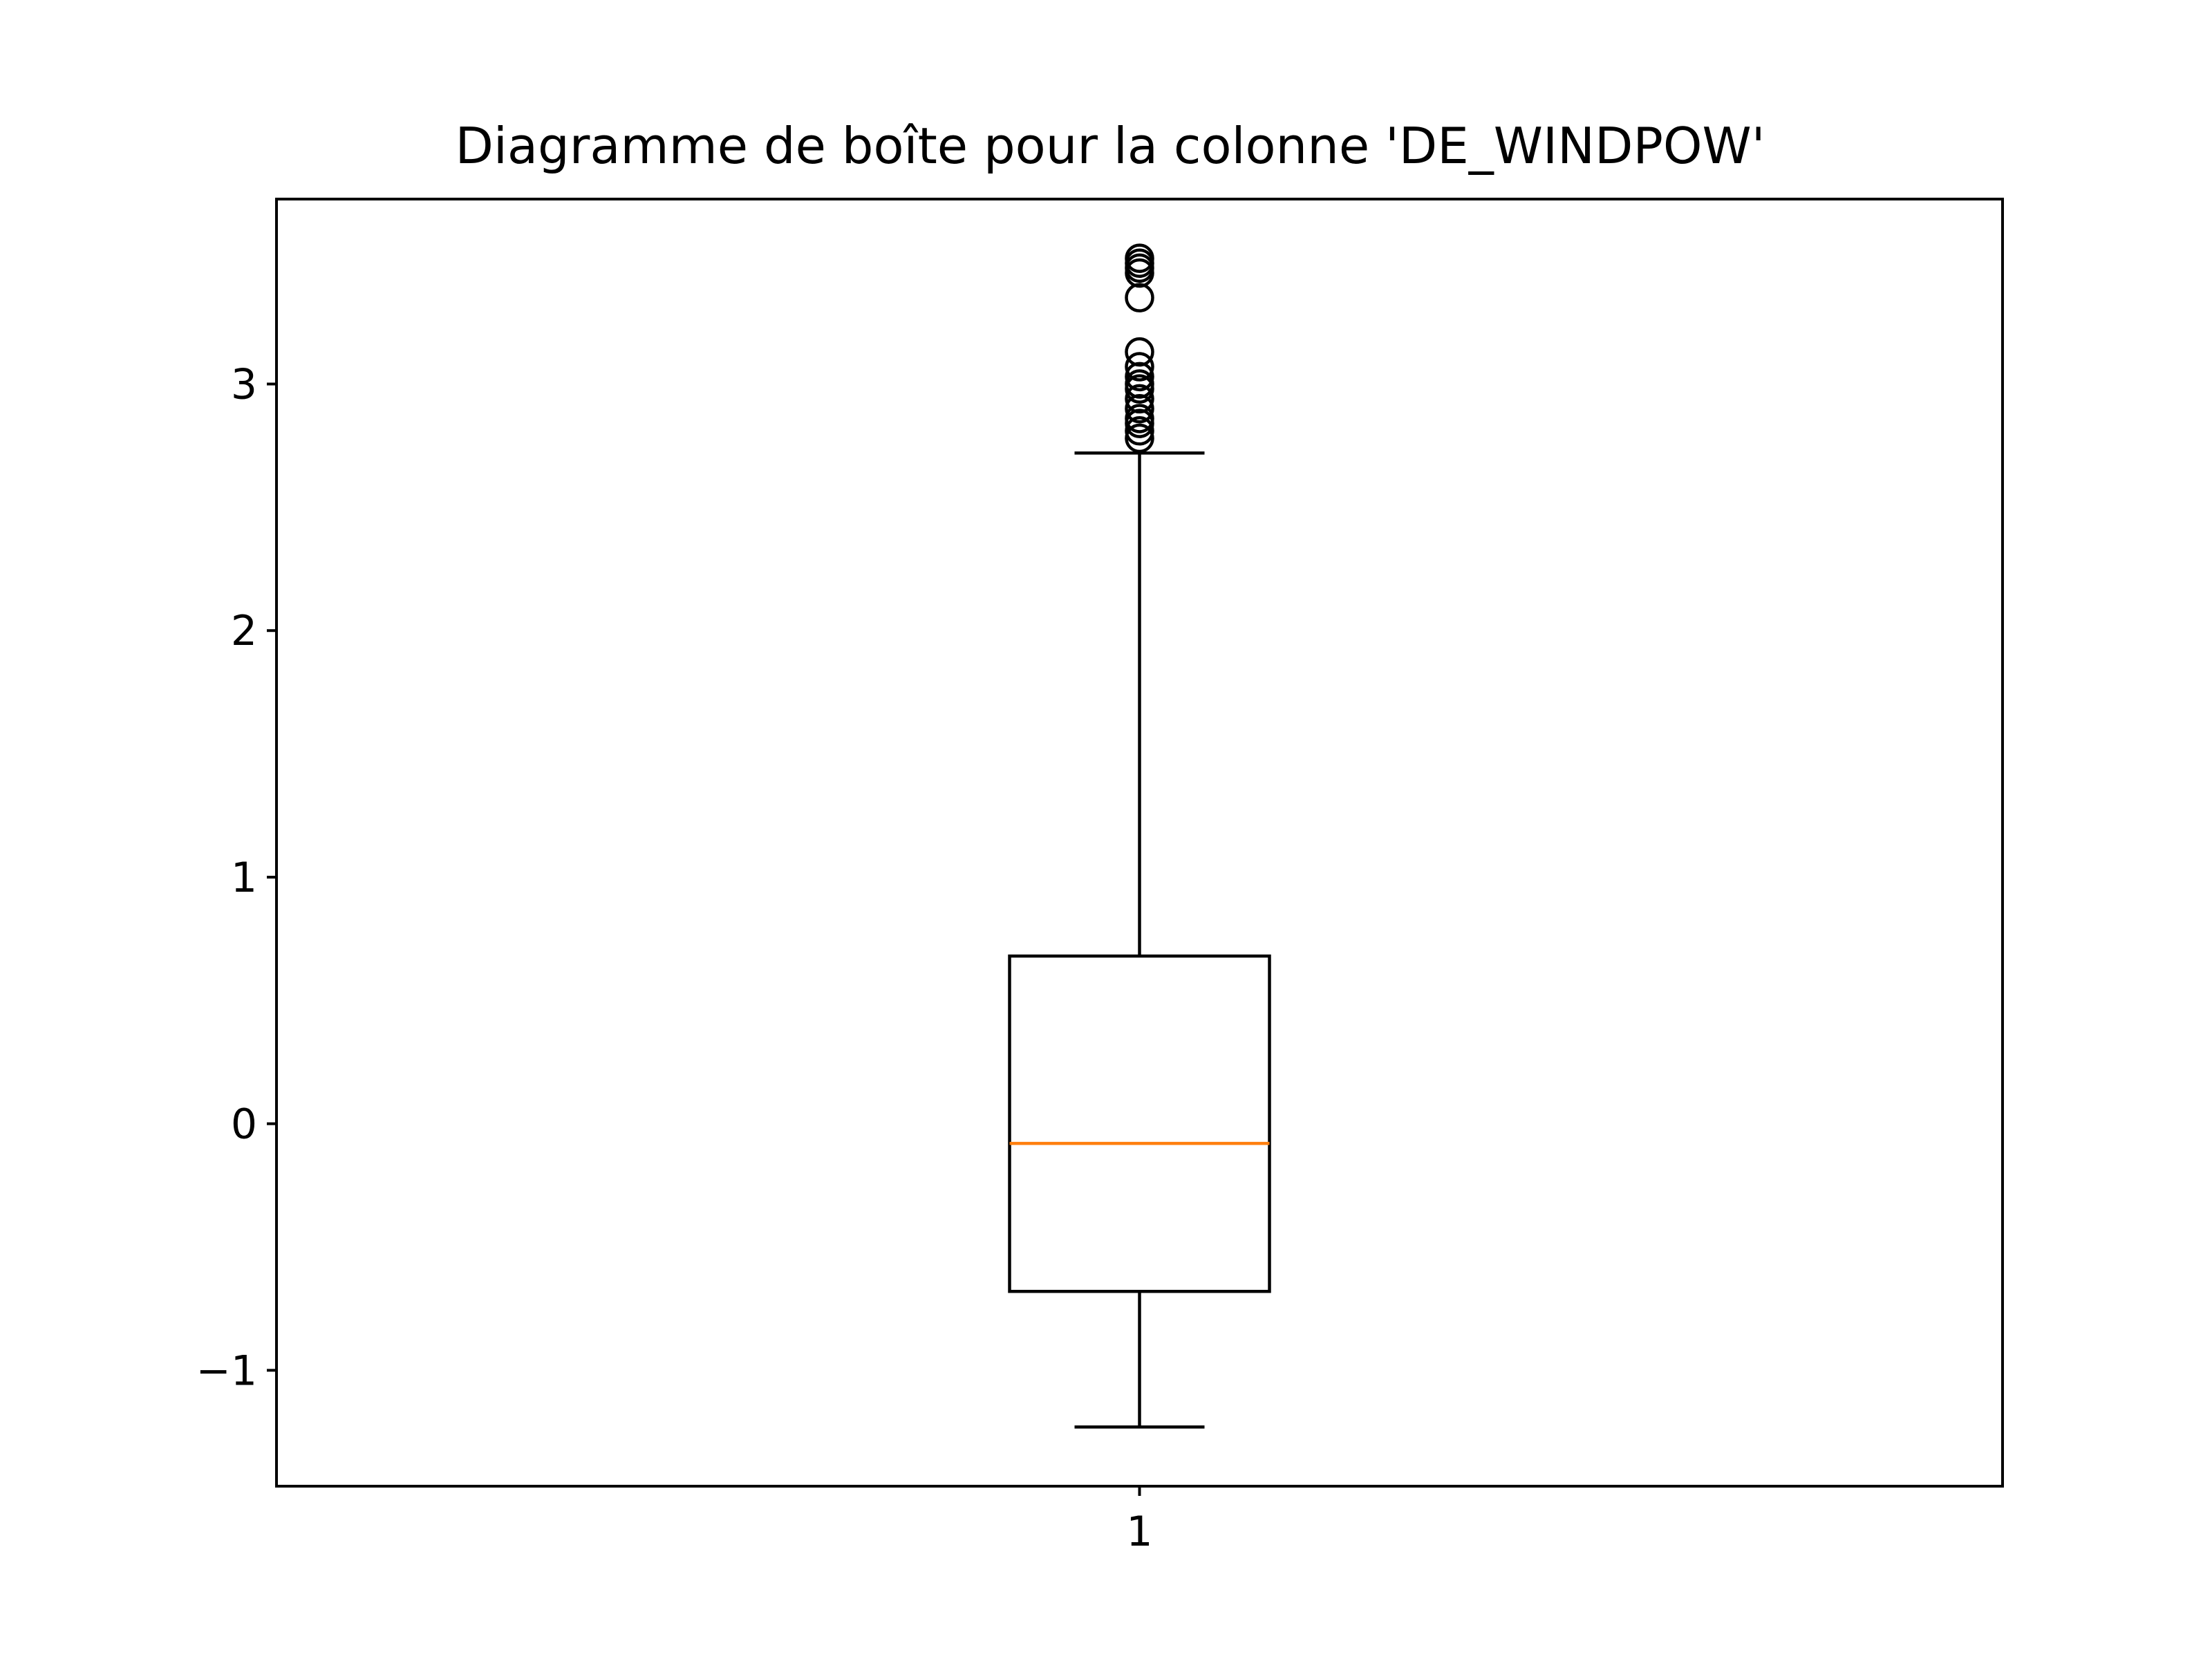 This screenshot has height=1659, width=2212. I want to click on y-tick-label: 1, so click(244, 878).